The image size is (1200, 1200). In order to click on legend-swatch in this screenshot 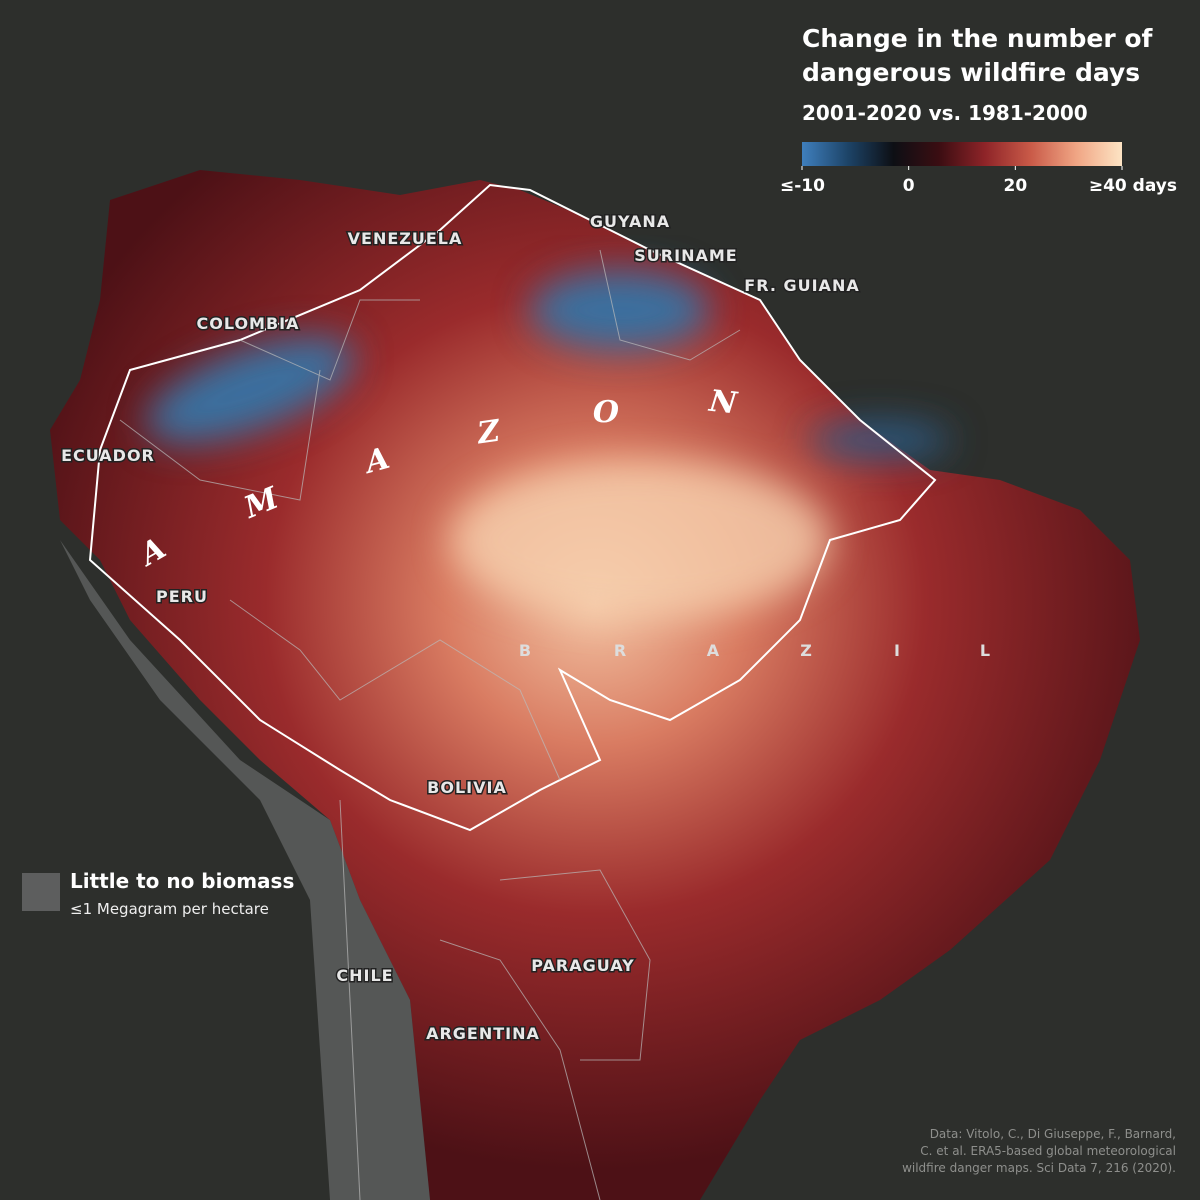, I will do `click(41, 892)`.